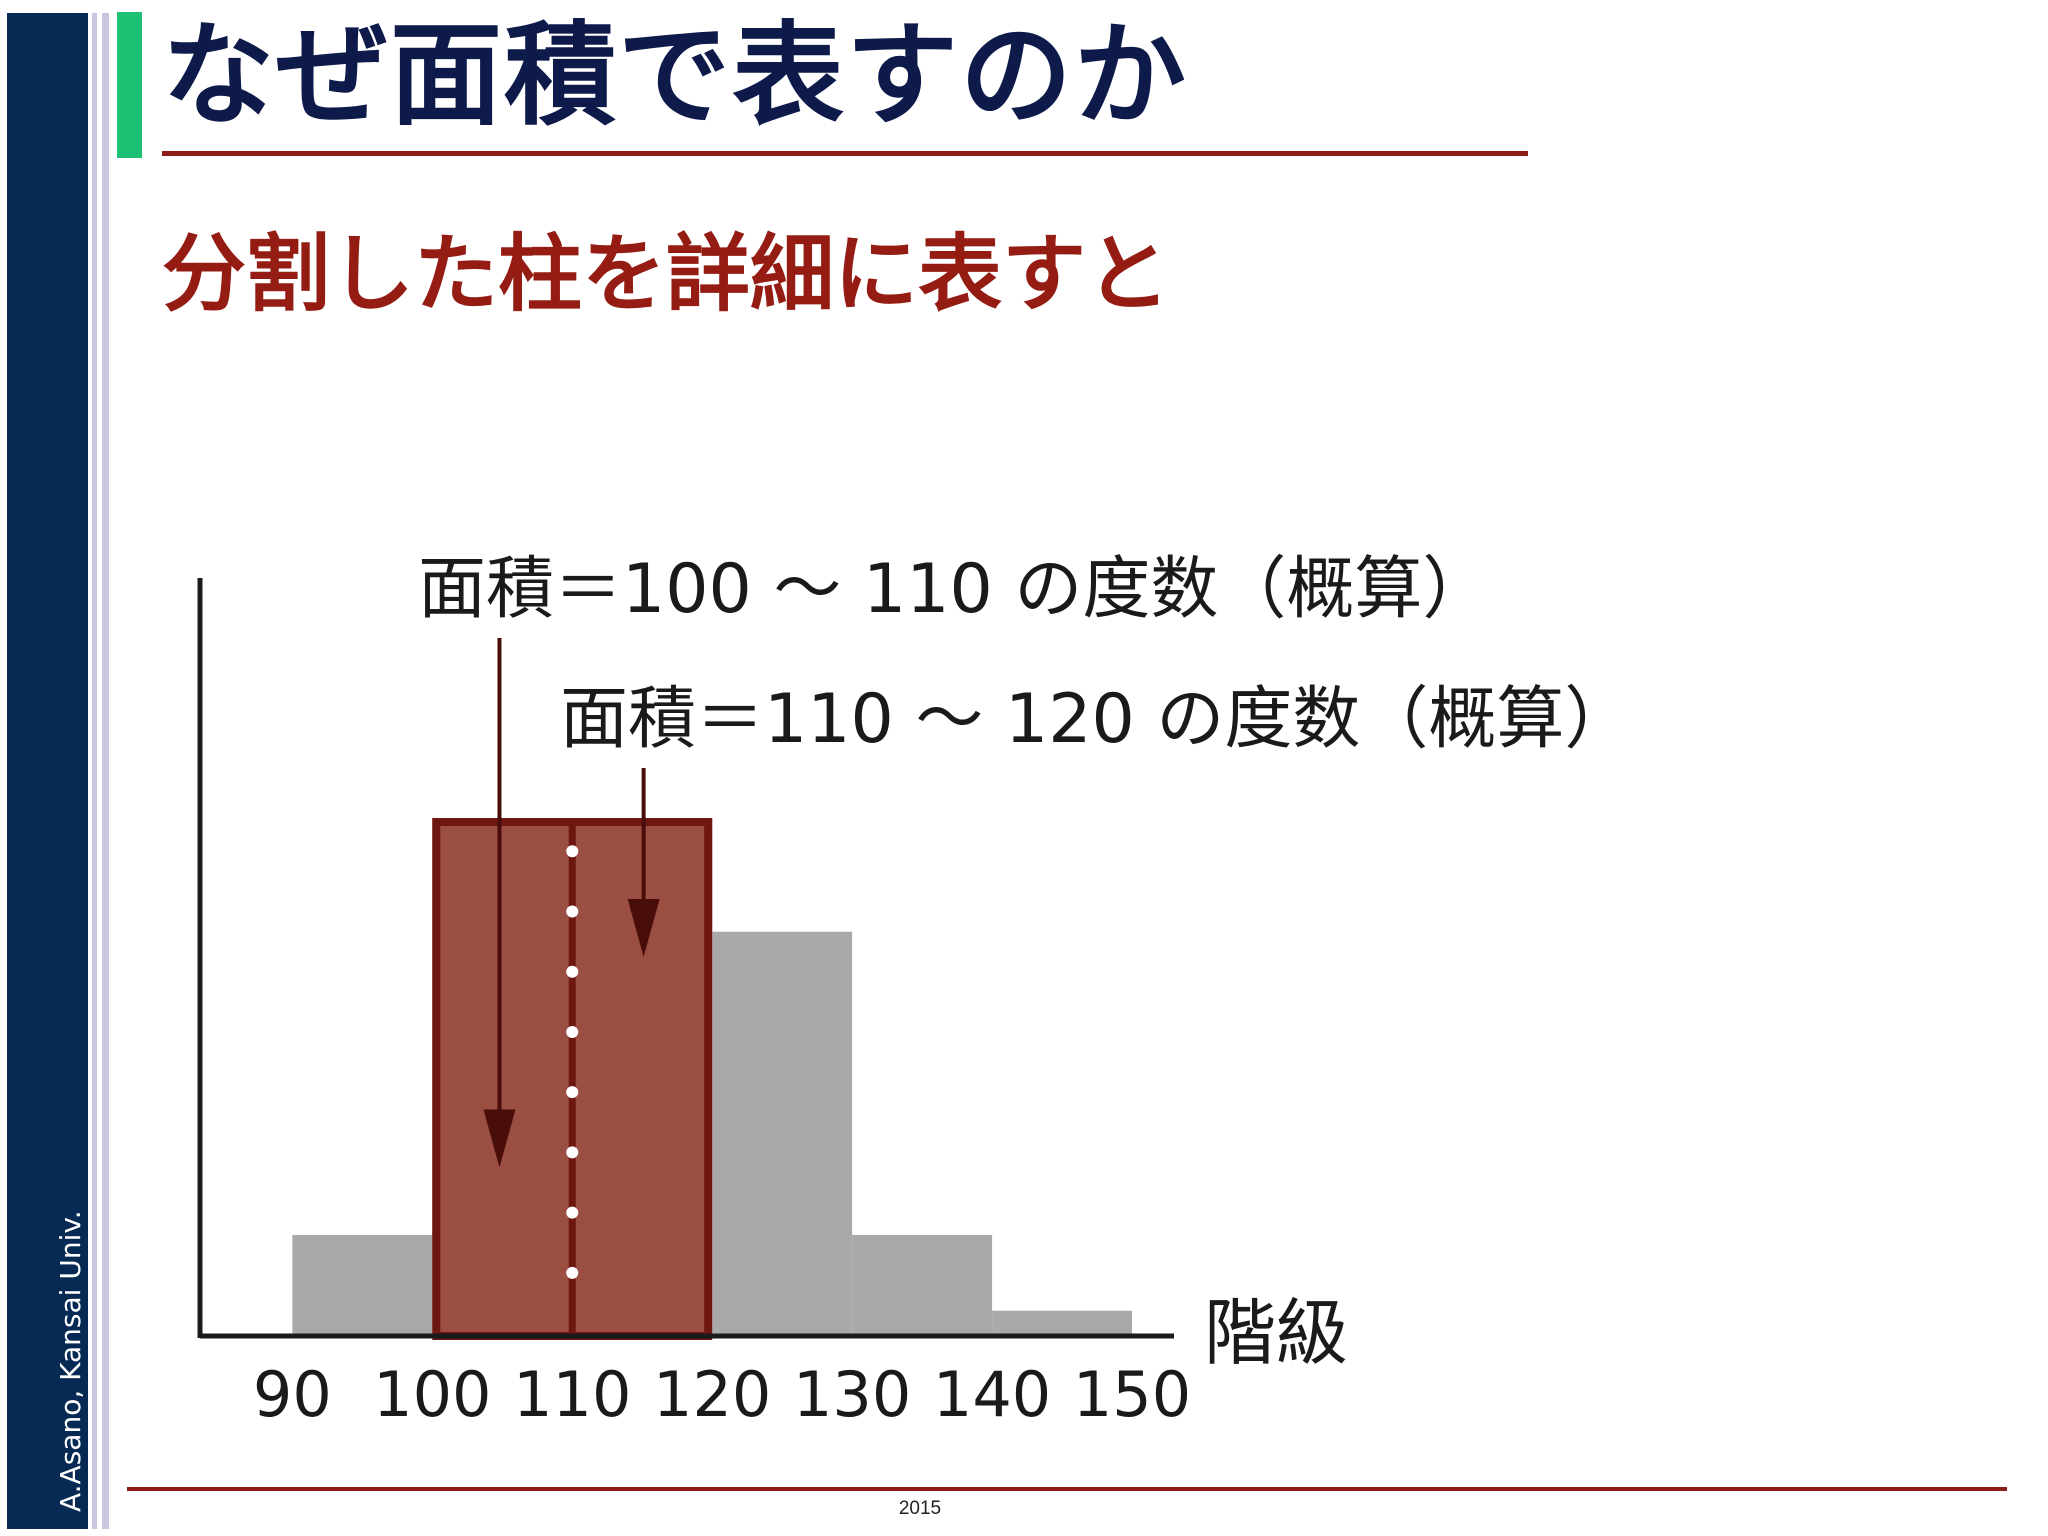 The image size is (2048, 1536). I want to click on x-axis-label: 階級, so click(1276, 1333).